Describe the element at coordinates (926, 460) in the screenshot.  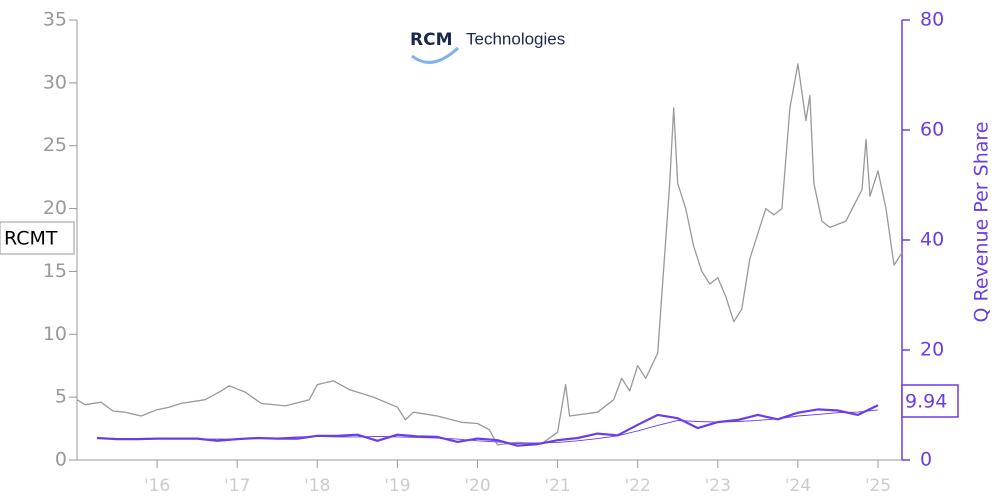
I see `y2-tick-label: 0` at that location.